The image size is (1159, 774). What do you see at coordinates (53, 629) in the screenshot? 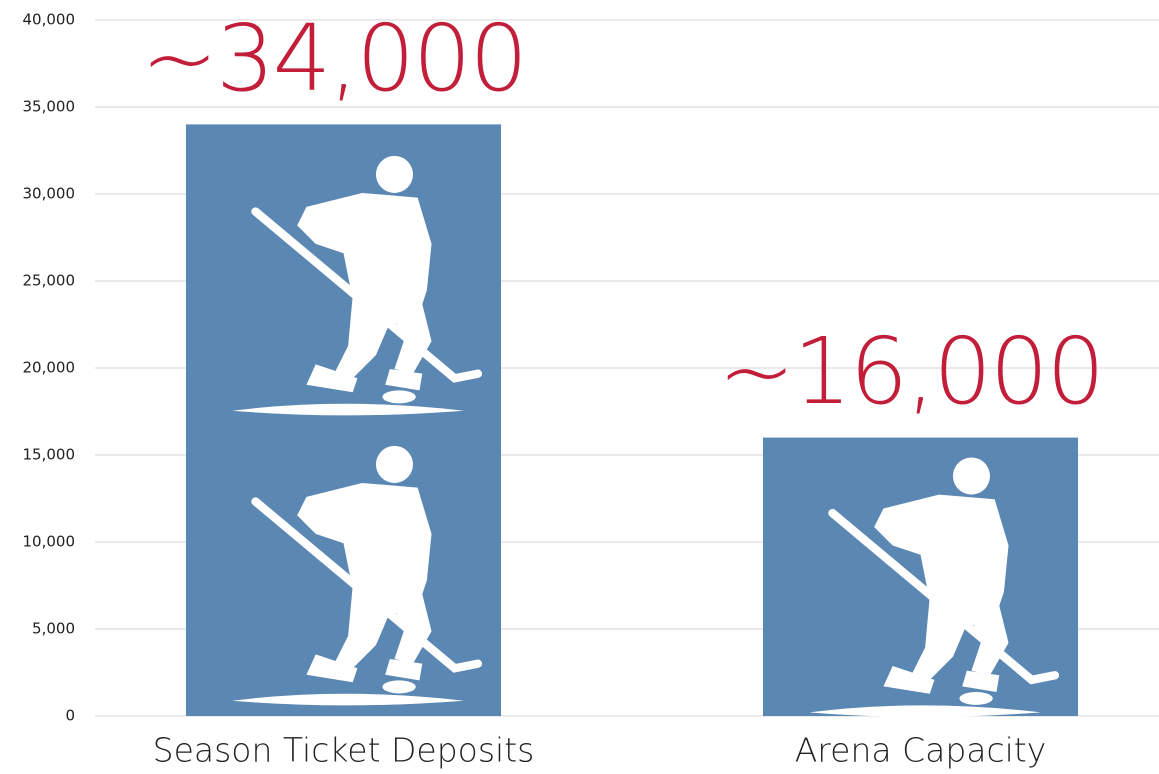
I see `y-tick-label: 5,000` at bounding box center [53, 629].